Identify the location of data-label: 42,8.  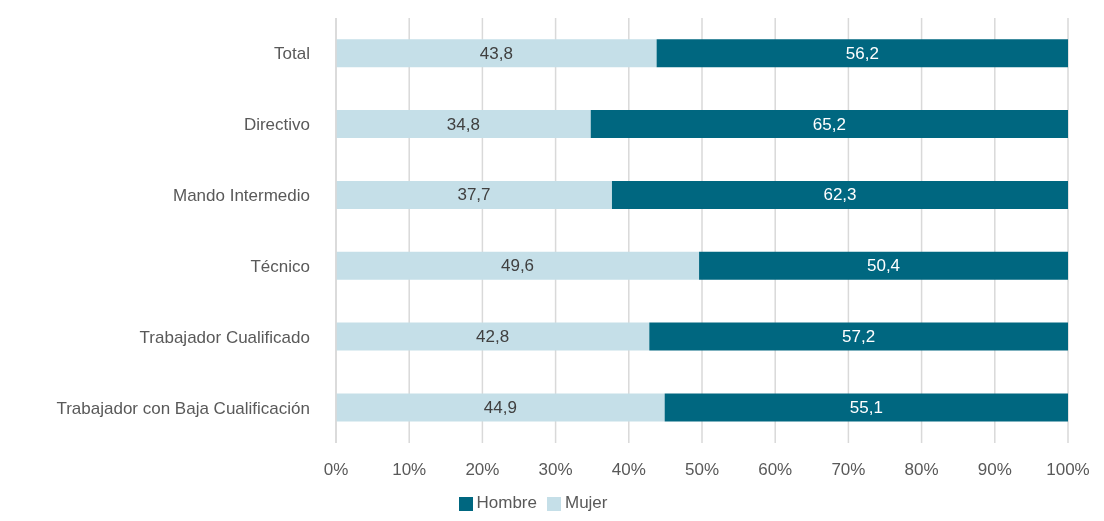
(493, 337).